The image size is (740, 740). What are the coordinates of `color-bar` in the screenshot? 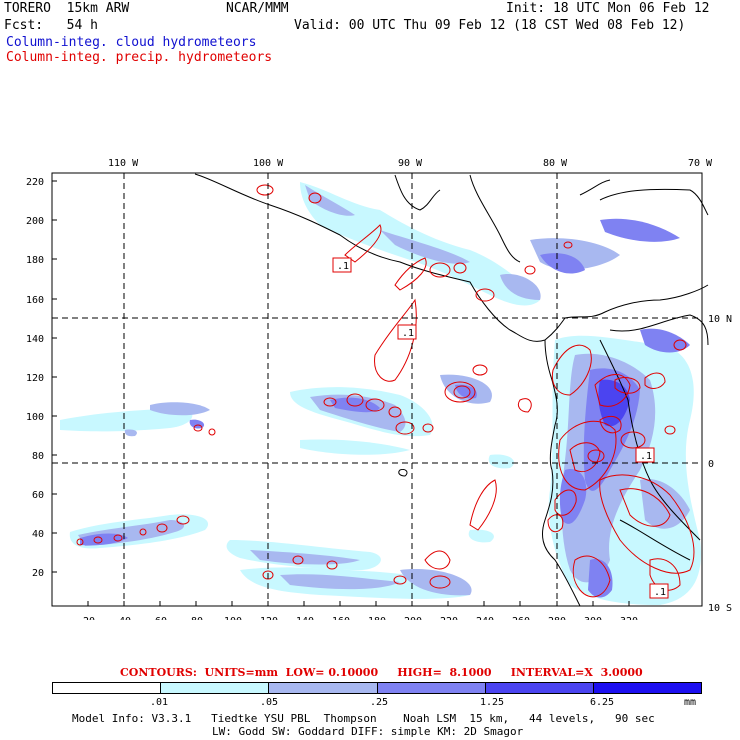 It's located at (377, 688).